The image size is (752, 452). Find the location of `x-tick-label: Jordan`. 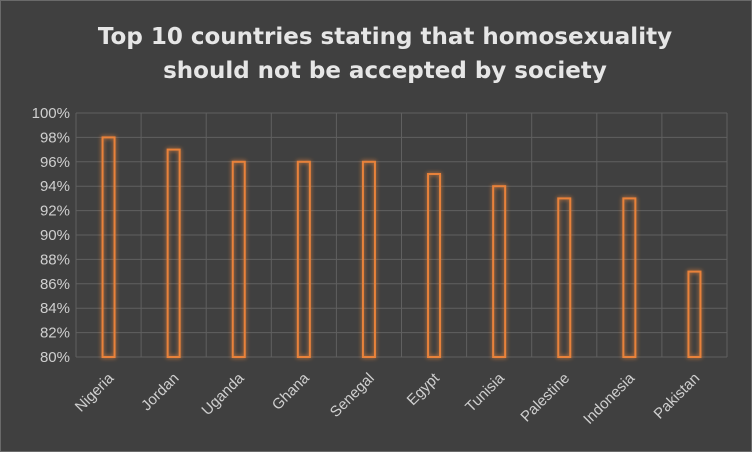

x-tick-label: Jordan is located at coordinates (160, 392).